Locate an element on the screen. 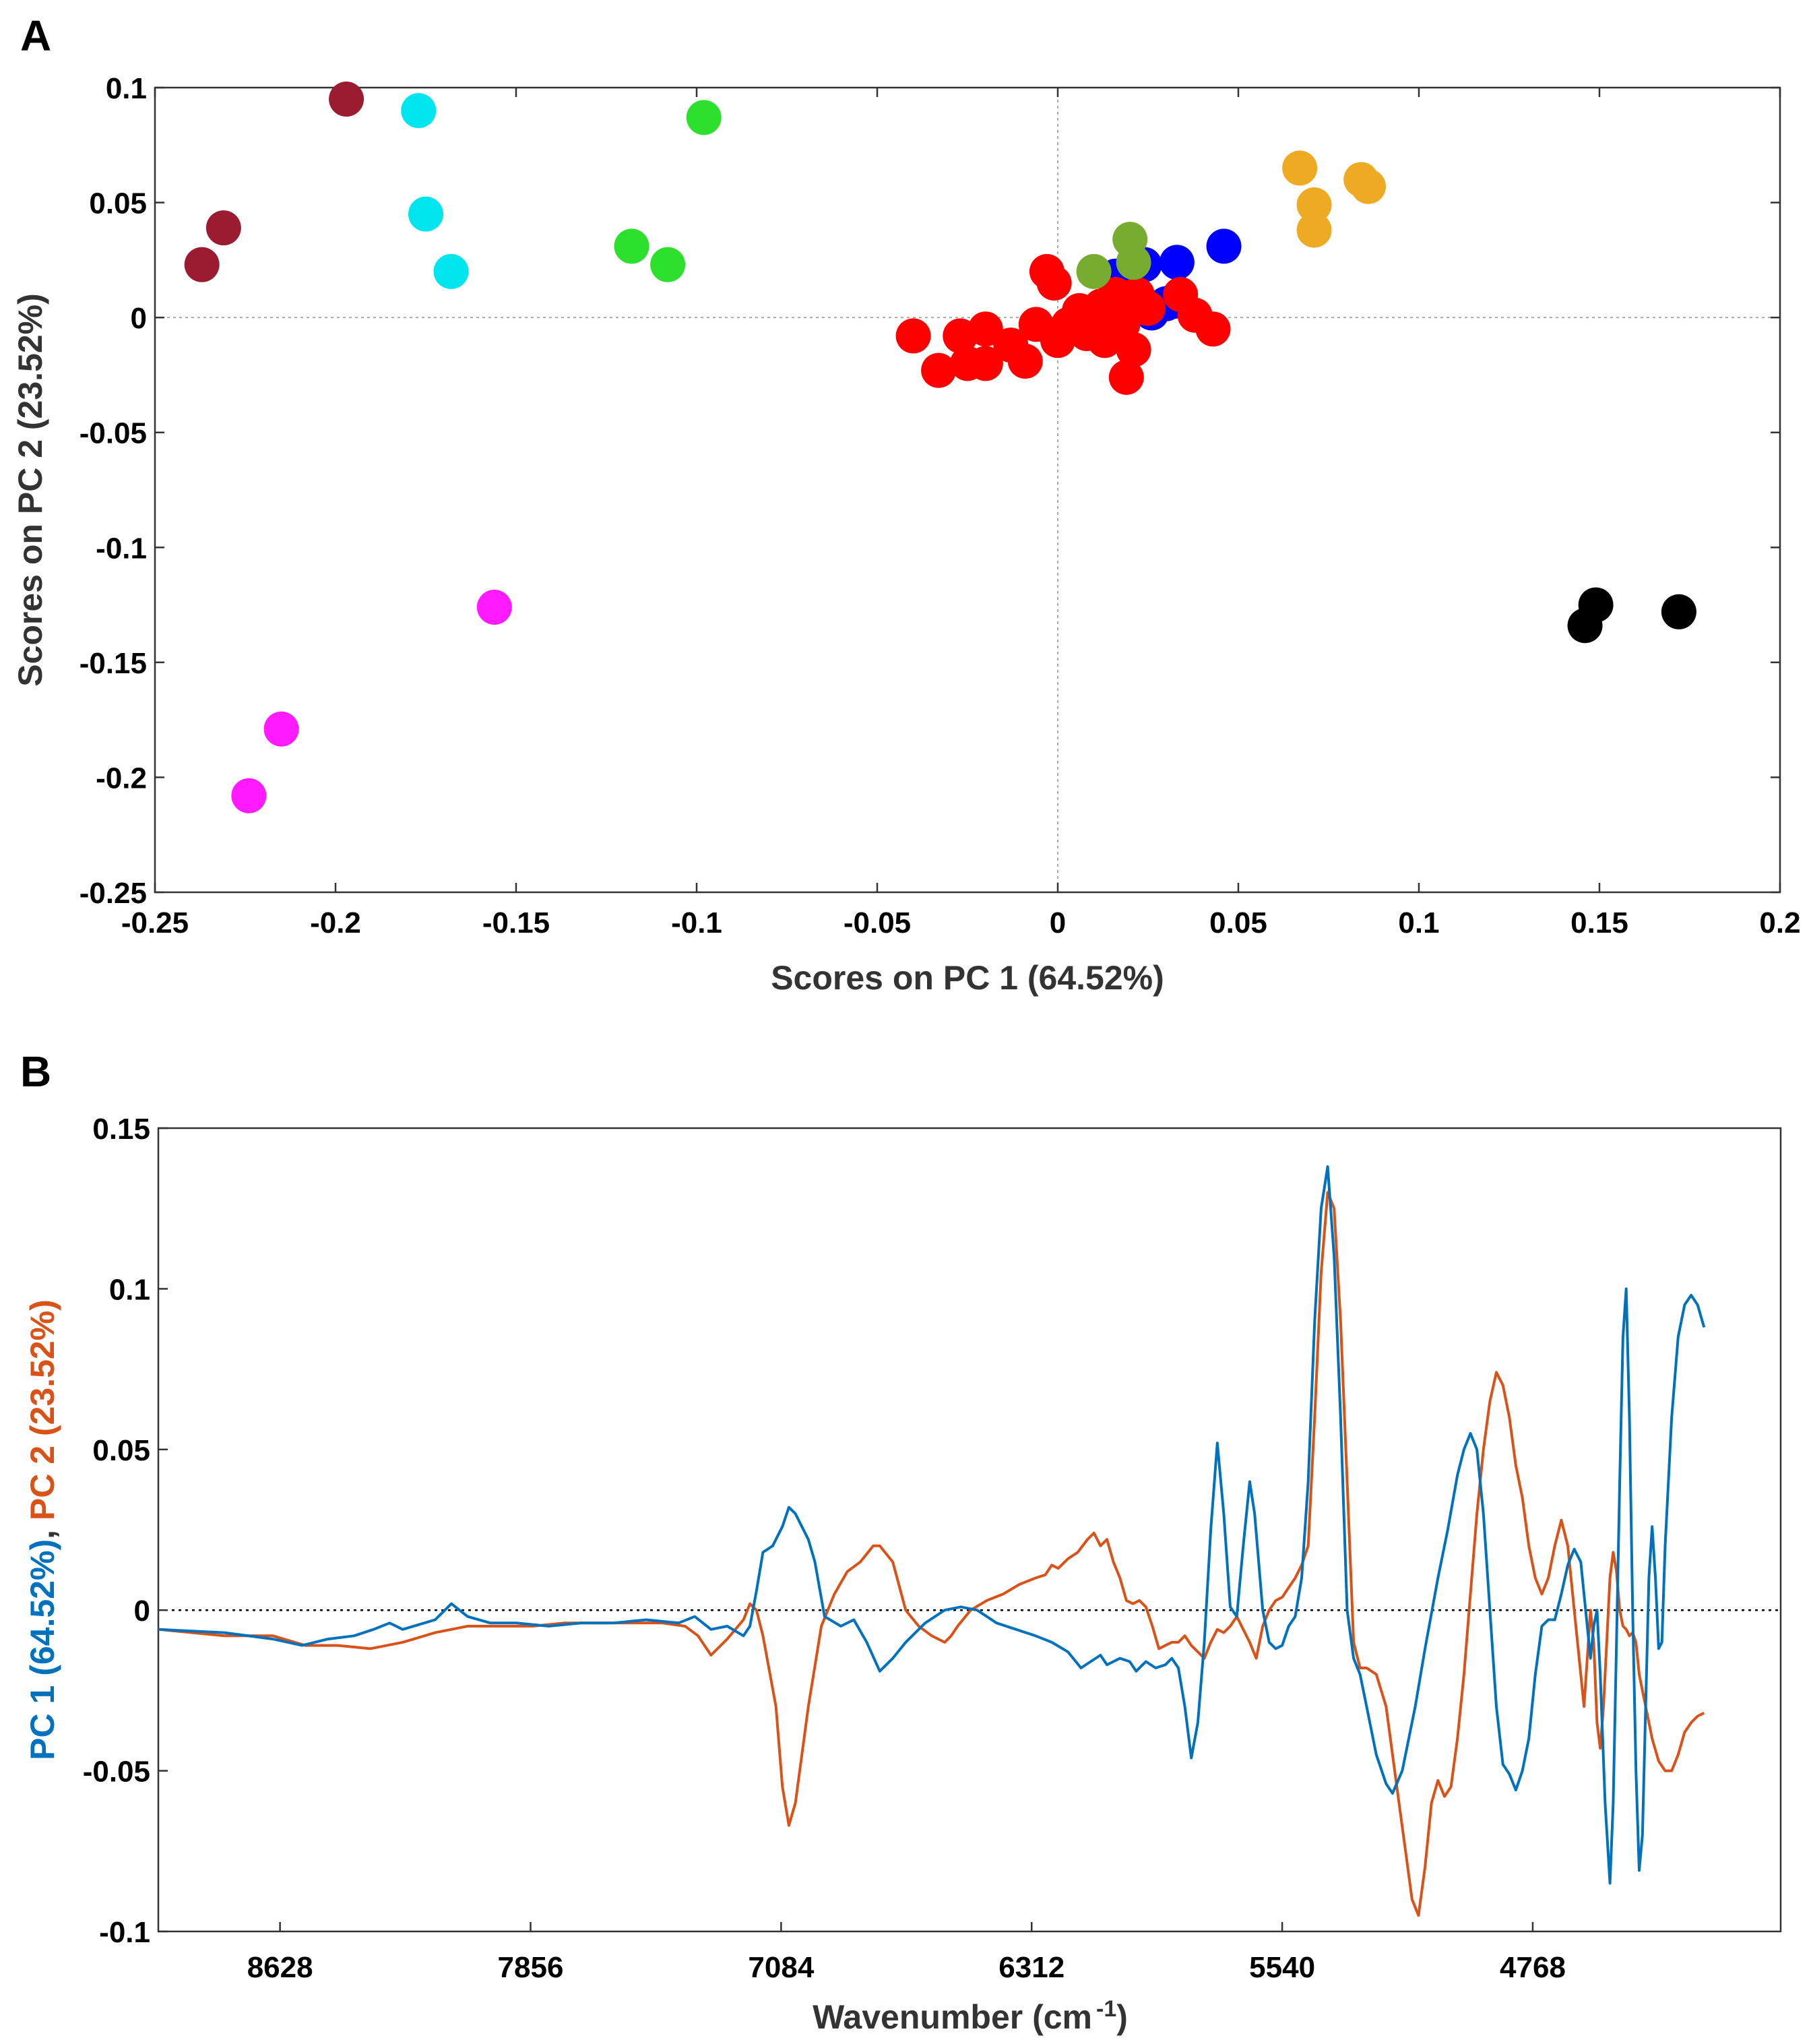 The width and height of the screenshot is (1811, 2044). x-tick-label: -0.1 is located at coordinates (696, 922).